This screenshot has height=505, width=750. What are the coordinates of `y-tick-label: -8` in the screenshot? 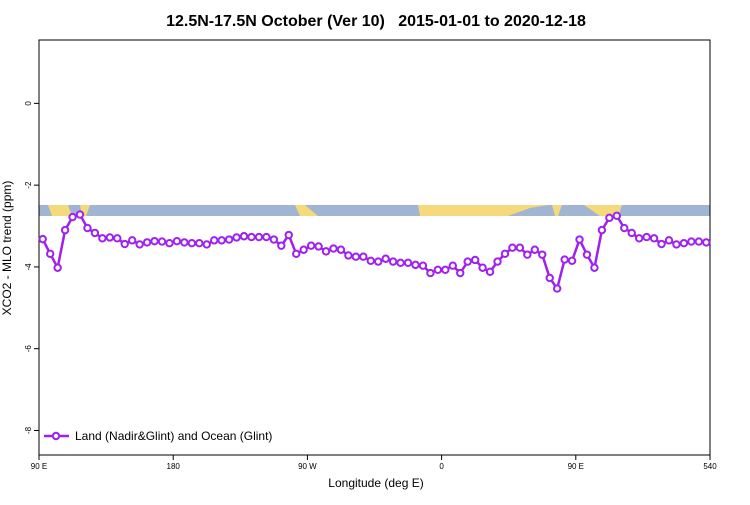 It's located at (28, 430).